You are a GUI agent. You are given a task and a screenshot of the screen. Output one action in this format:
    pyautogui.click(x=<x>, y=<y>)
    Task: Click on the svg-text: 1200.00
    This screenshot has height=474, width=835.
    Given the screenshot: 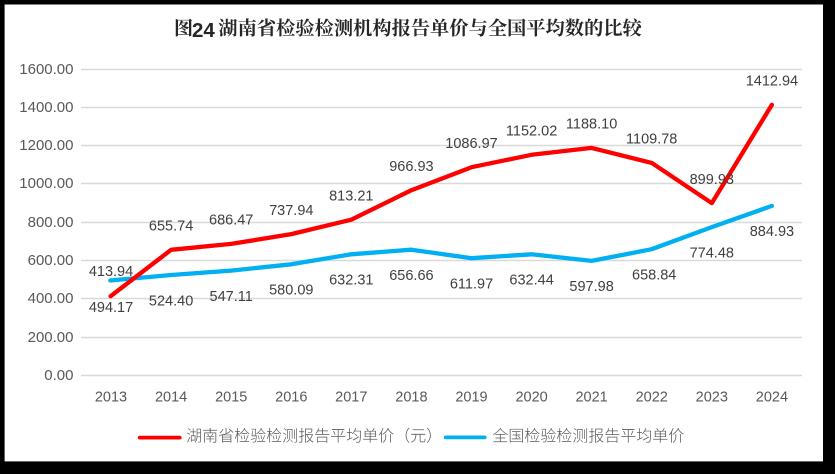 What is the action you would take?
    pyautogui.click(x=46, y=145)
    